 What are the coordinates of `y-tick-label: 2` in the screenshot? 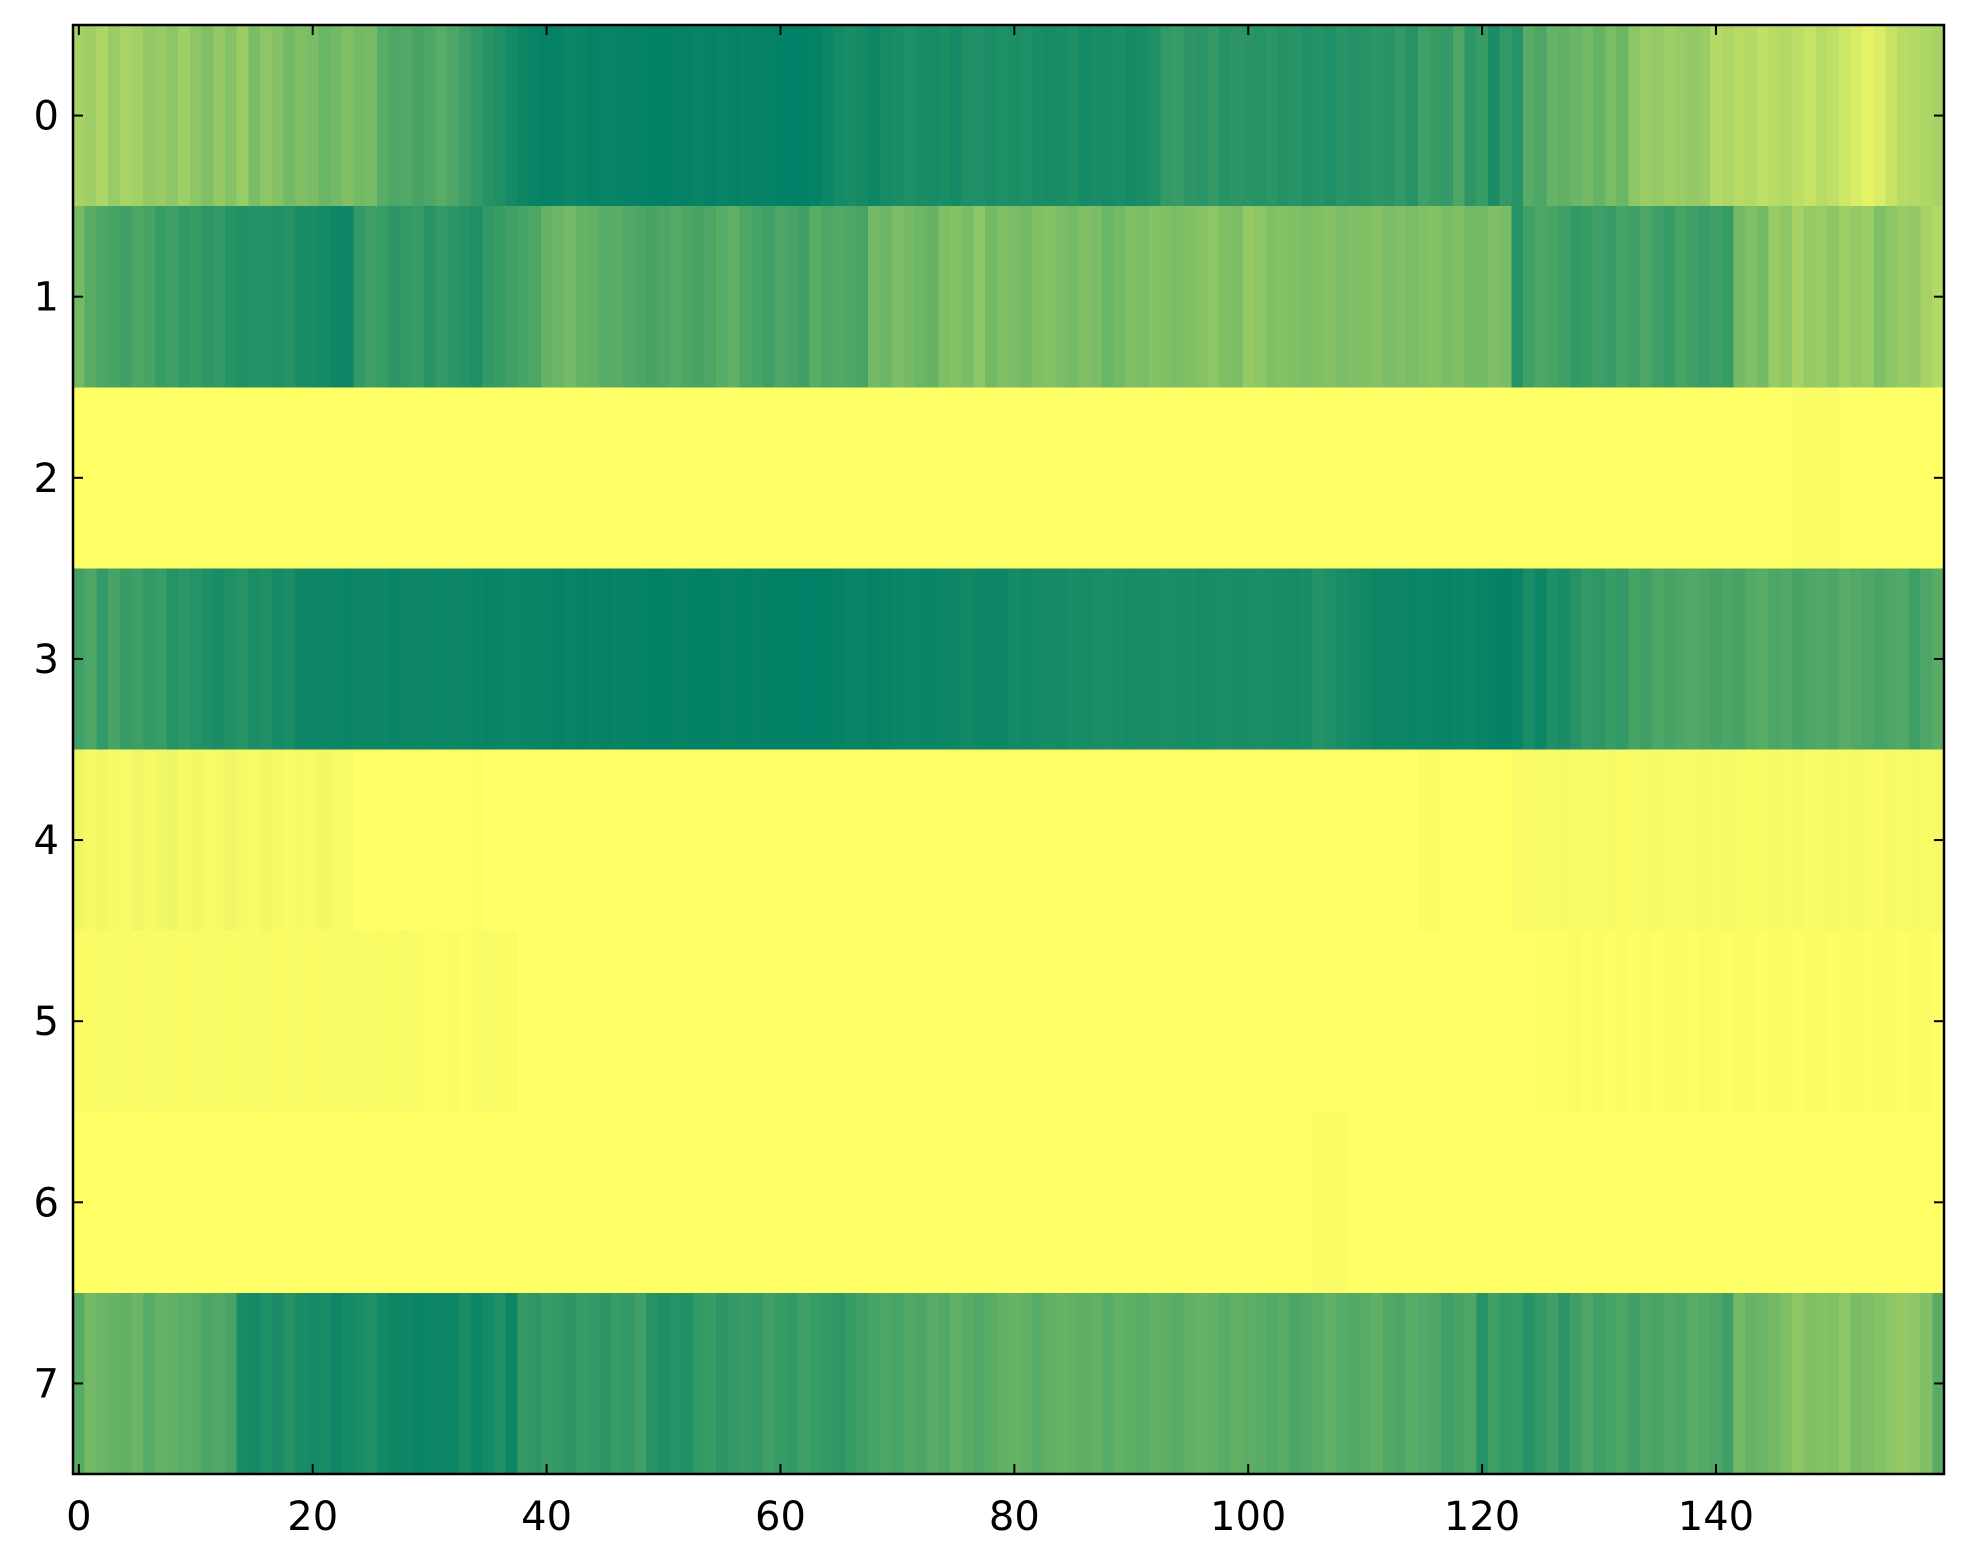 It's located at (46, 479).